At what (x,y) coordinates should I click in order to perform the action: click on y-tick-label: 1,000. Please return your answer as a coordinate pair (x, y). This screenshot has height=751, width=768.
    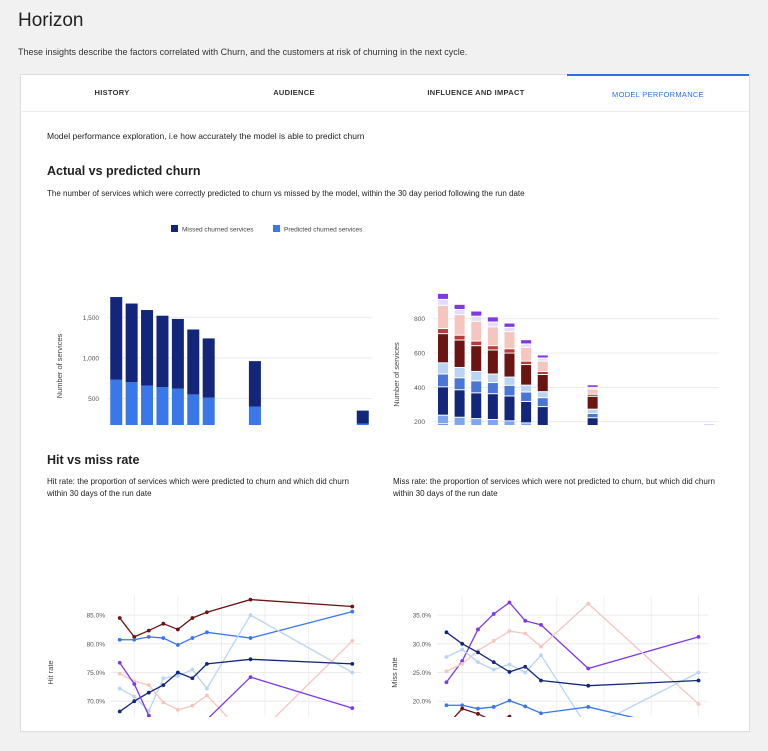
    Looking at the image, I should click on (91, 358).